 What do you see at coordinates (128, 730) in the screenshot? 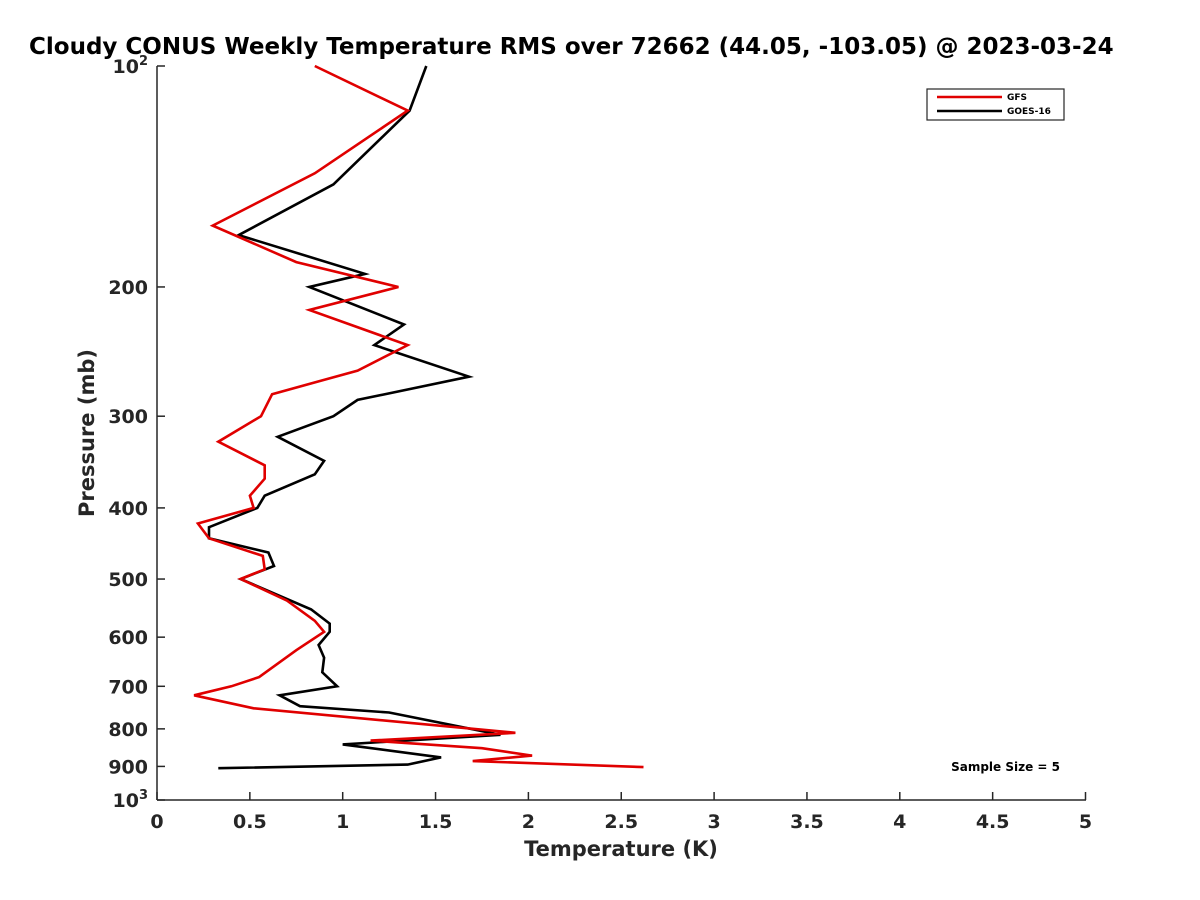
I see `y-tick-label: 800` at bounding box center [128, 730].